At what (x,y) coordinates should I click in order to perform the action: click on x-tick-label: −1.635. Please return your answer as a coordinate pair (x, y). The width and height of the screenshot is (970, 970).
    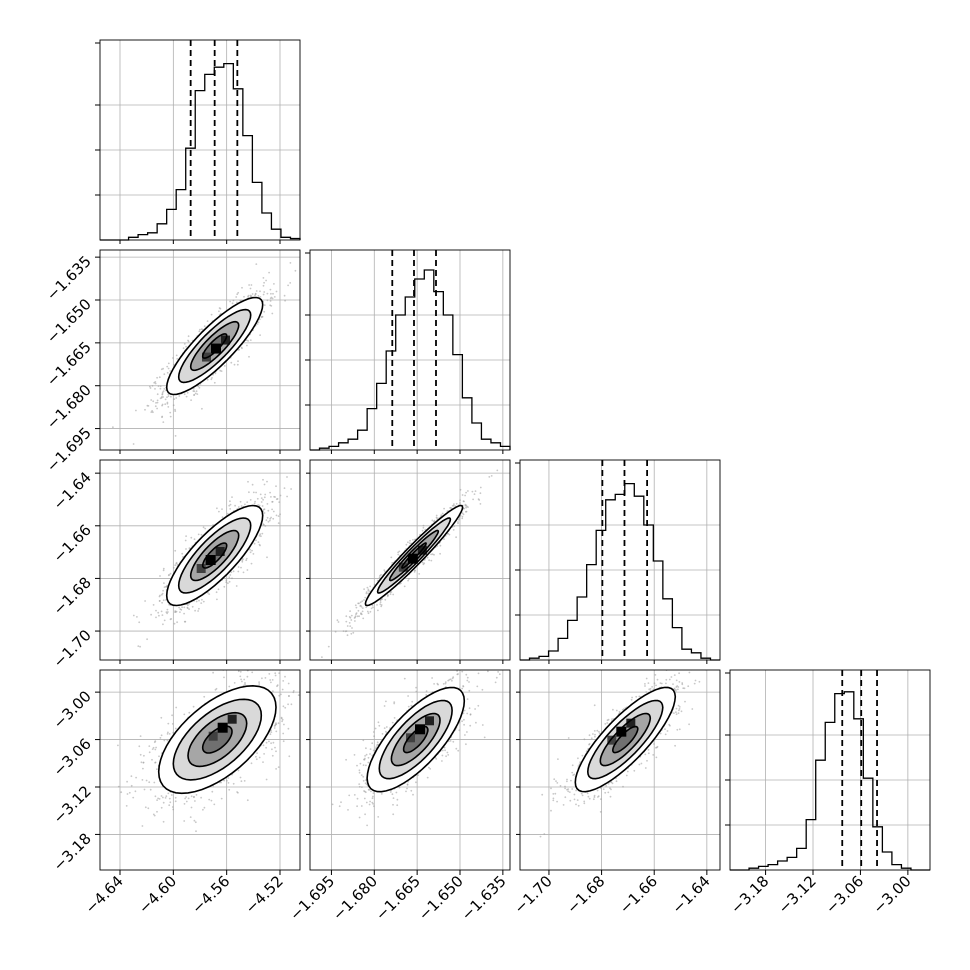
    Looking at the image, I should click on (484, 898).